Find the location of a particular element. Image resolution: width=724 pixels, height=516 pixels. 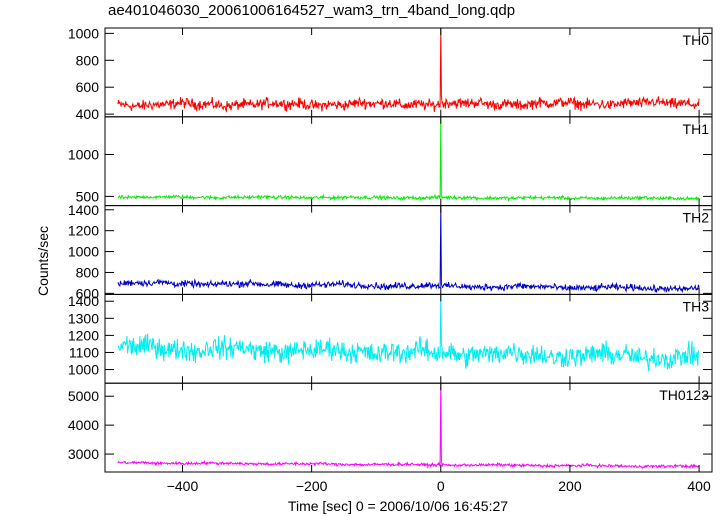

panel-label-th0: TH0 is located at coordinates (696, 40).